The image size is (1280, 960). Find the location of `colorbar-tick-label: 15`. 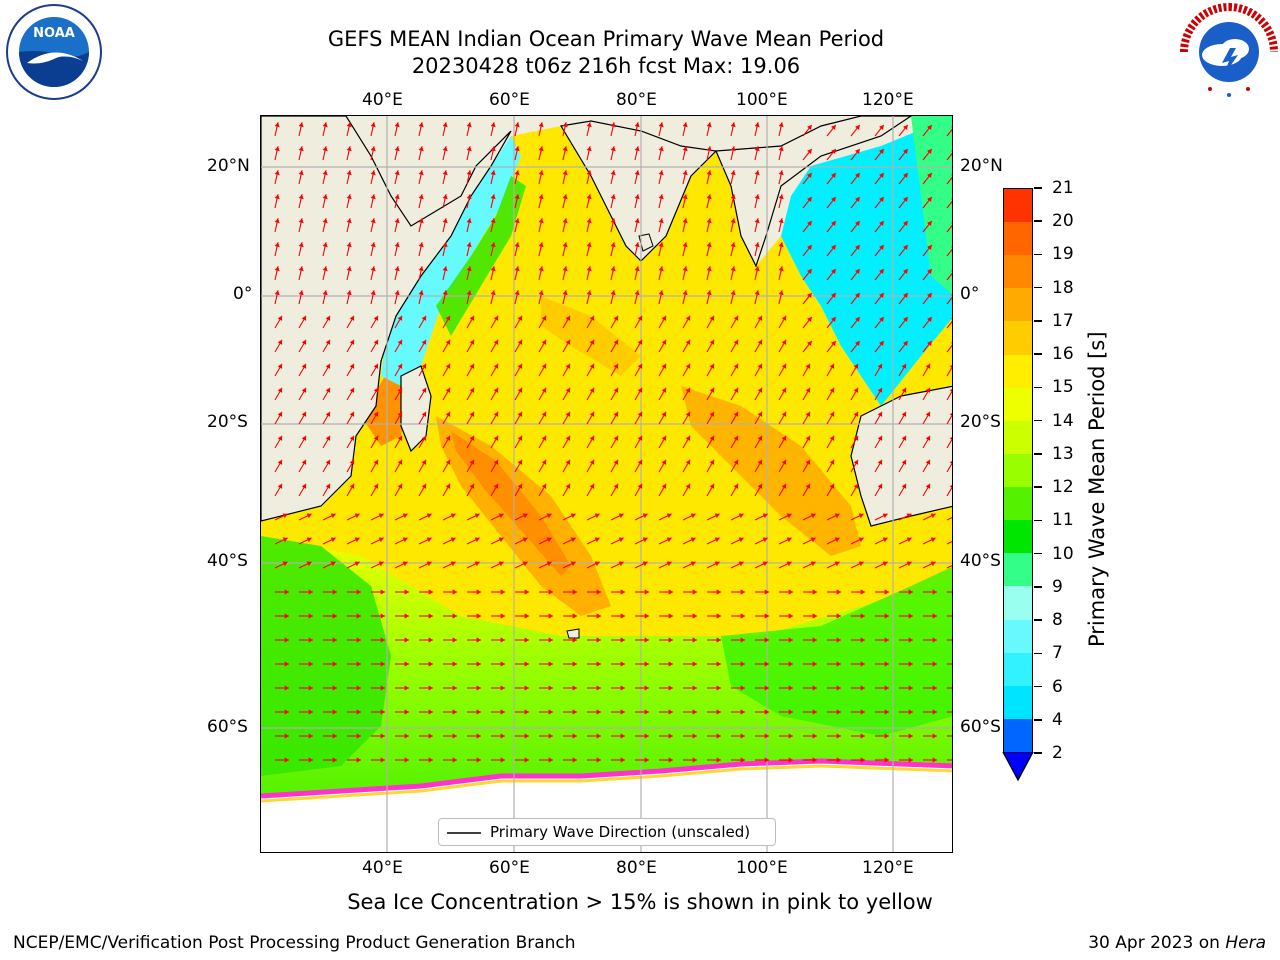

colorbar-tick-label: 15 is located at coordinates (1063, 387).